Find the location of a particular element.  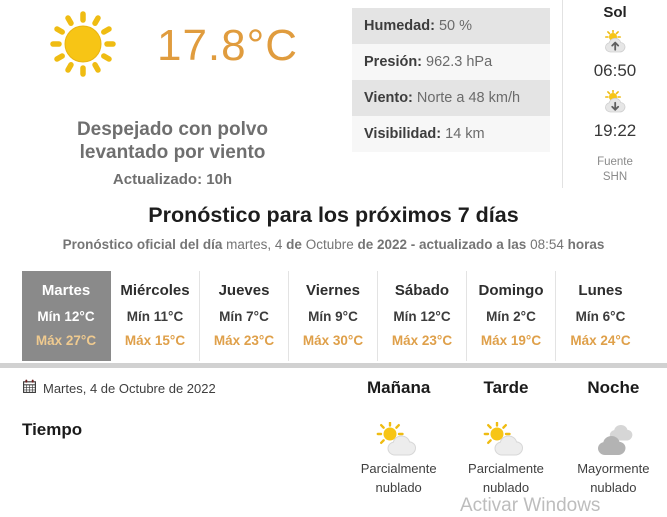

forecast-day-domingo: Domingo Mín 2°C Máx 19°C is located at coordinates (511, 316).